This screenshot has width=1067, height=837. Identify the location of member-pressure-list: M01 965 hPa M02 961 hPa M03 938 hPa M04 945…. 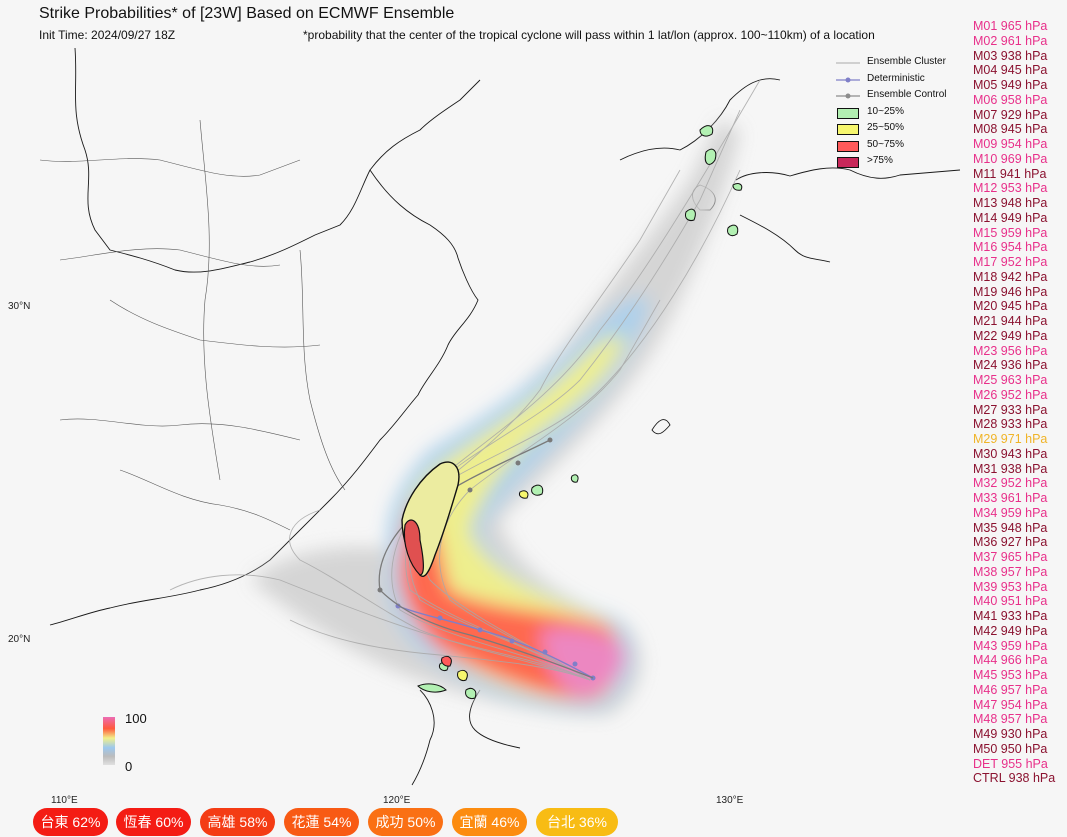
(1020, 402).